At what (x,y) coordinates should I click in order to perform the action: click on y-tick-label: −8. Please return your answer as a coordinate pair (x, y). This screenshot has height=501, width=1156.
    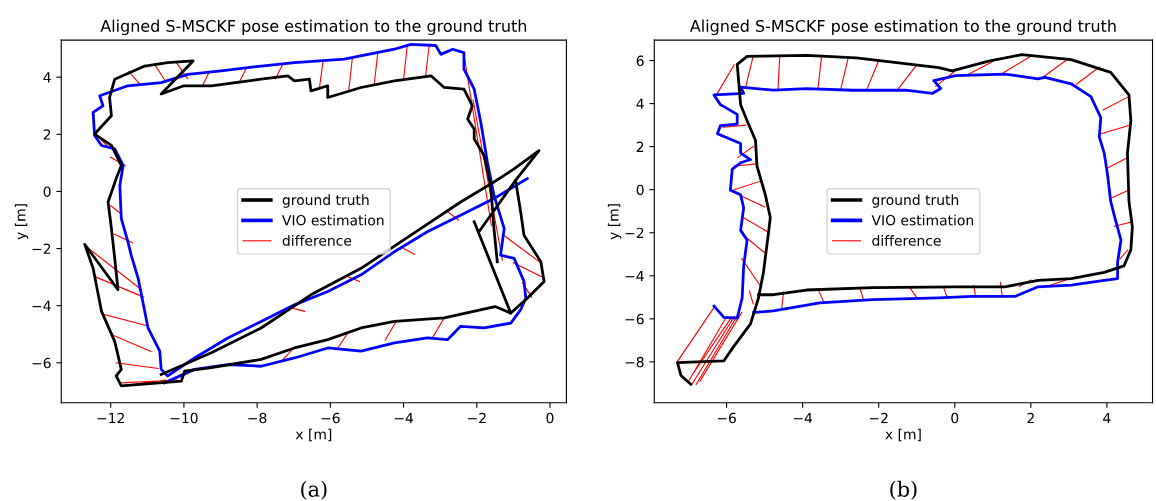
    Looking at the image, I should click on (634, 362).